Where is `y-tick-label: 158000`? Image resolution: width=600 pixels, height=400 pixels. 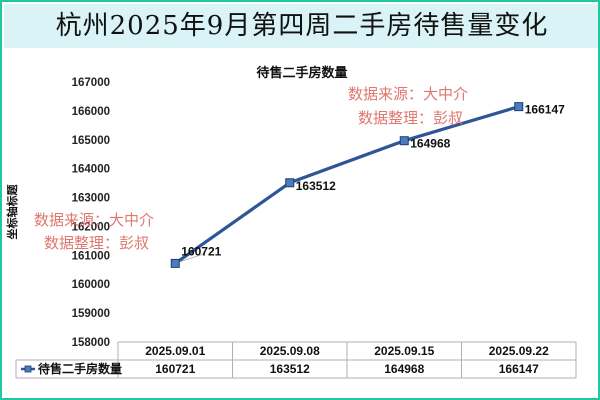 y-tick-label: 158000 is located at coordinates (91, 343).